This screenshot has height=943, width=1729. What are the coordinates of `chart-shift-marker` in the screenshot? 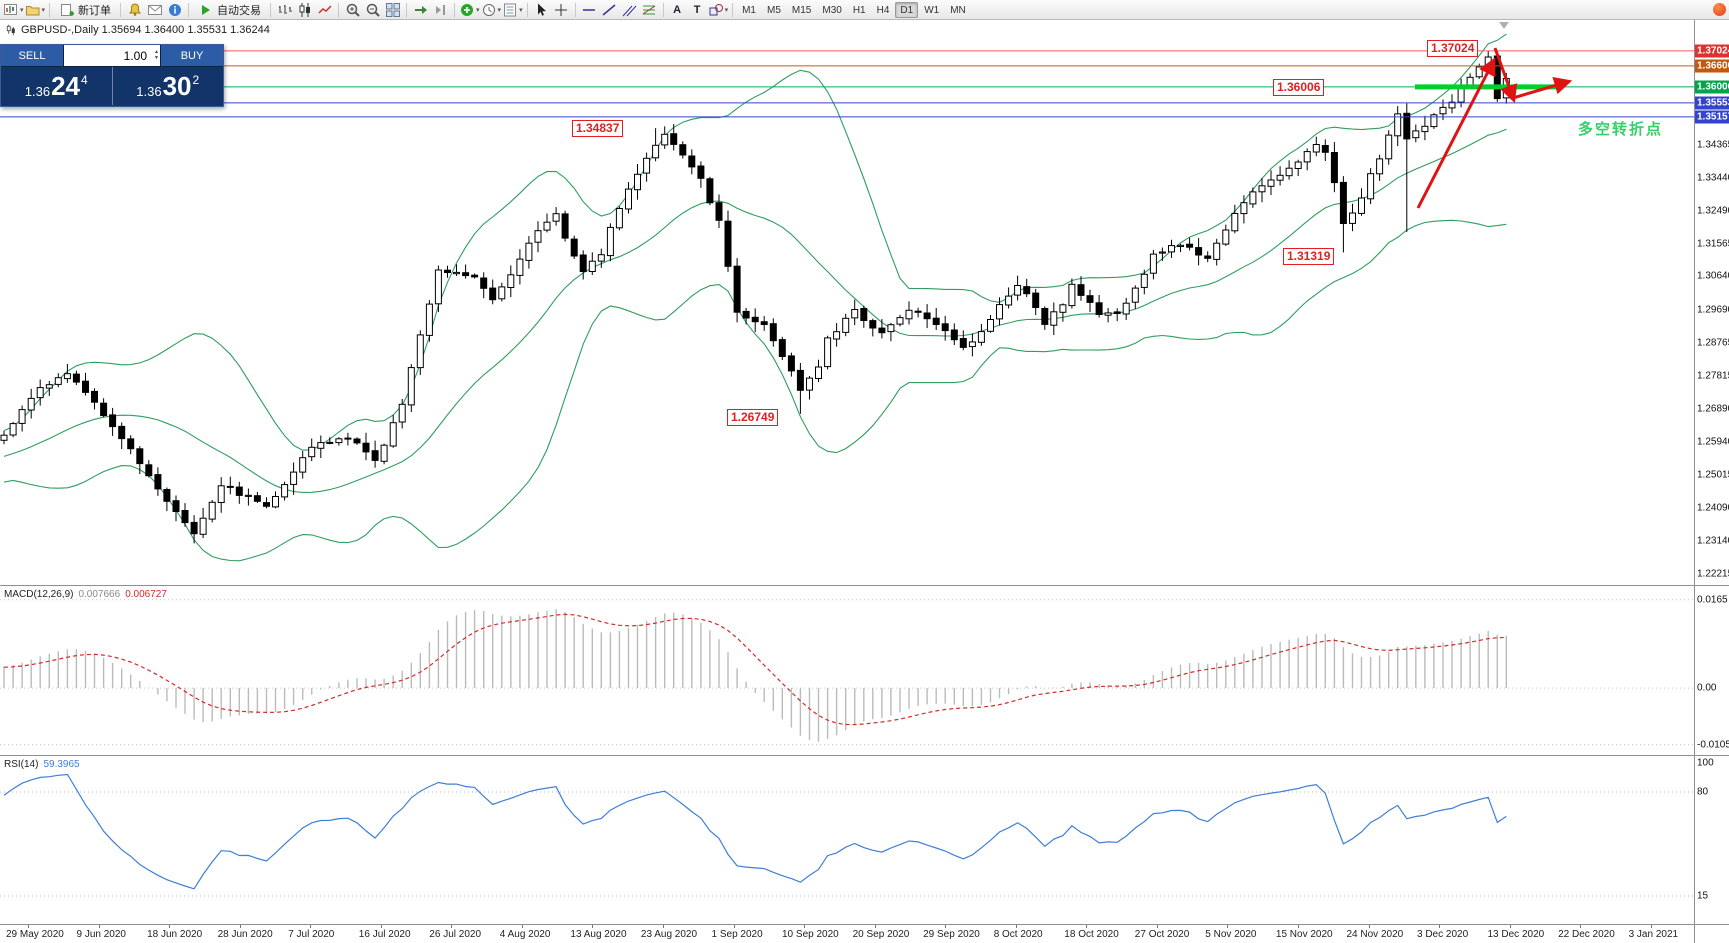 It's located at (1504, 25).